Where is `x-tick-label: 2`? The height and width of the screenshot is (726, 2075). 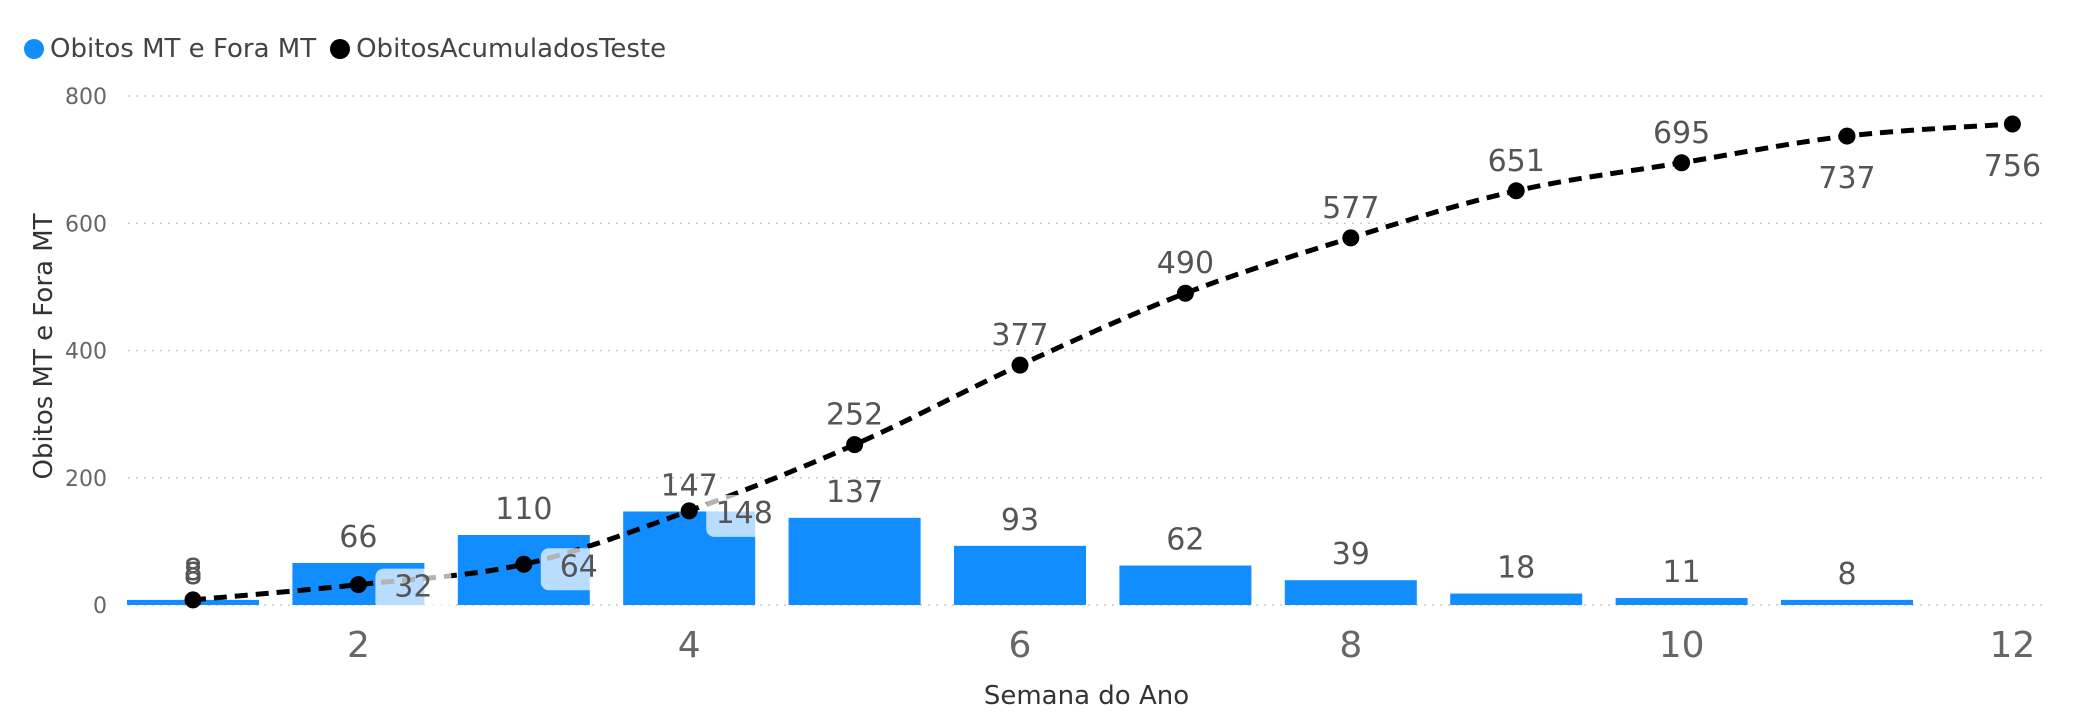 x-tick-label: 2 is located at coordinates (358, 645).